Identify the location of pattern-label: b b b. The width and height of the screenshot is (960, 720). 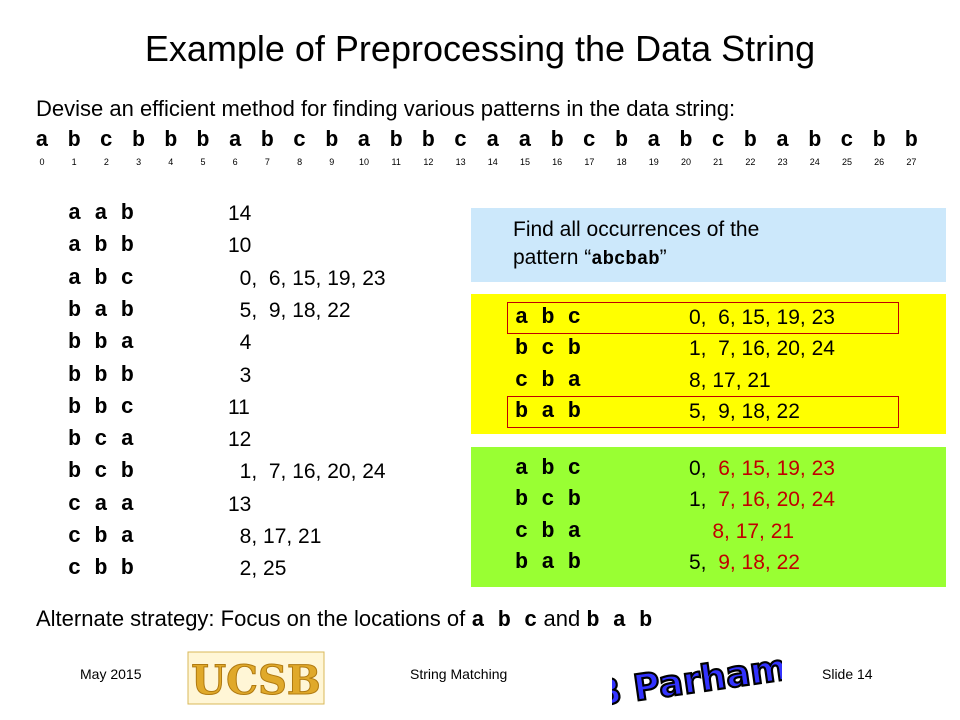
(101, 375).